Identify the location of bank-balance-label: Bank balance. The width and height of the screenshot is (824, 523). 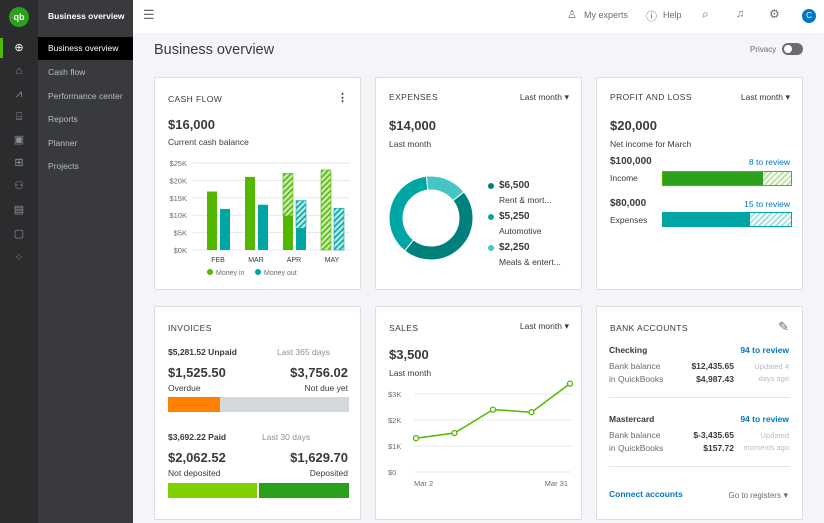
(635, 366).